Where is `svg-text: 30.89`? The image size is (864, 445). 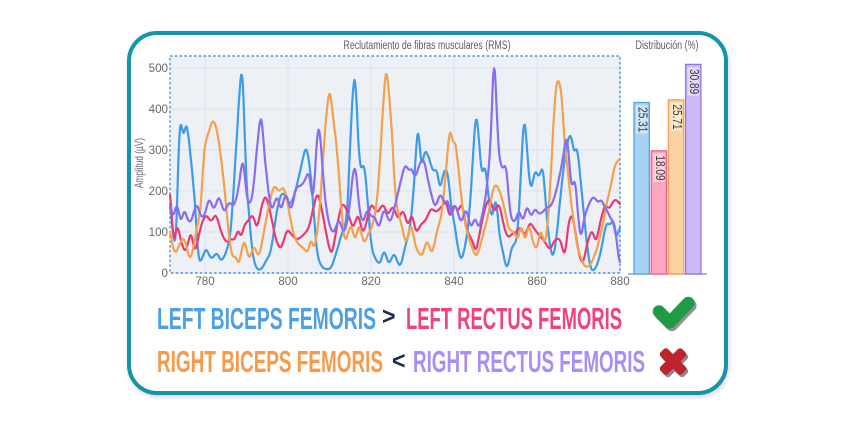 svg-text: 30.89 is located at coordinates (694, 81).